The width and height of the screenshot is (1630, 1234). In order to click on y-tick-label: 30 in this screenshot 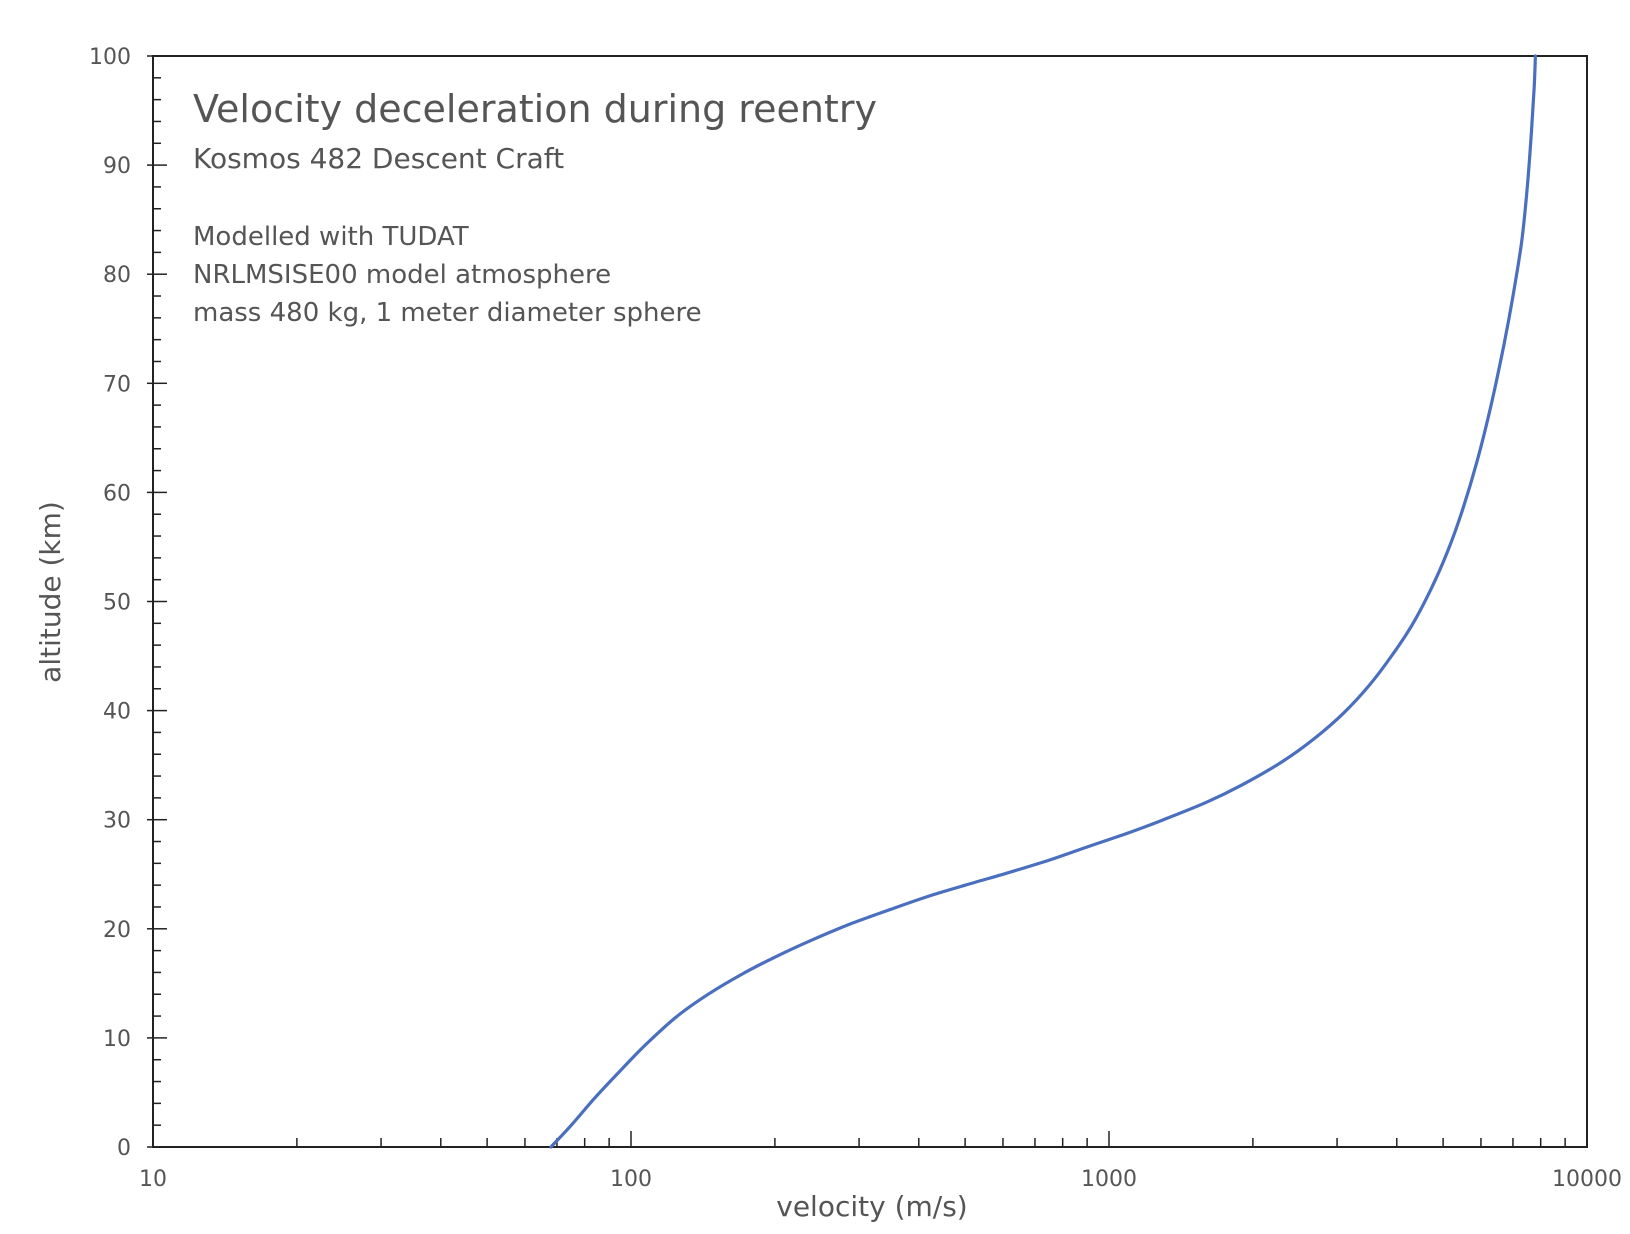, I will do `click(117, 821)`.